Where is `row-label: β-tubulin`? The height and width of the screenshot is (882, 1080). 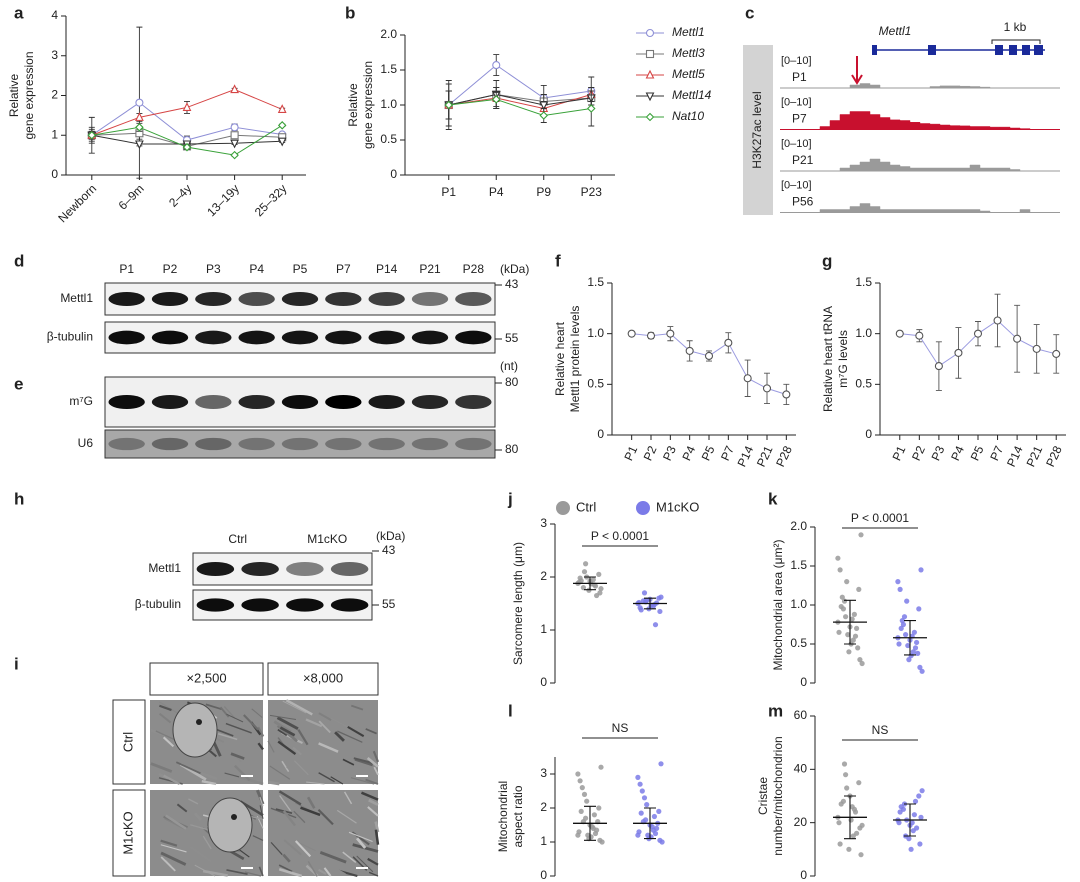 row-label: β-tubulin is located at coordinates (70, 337).